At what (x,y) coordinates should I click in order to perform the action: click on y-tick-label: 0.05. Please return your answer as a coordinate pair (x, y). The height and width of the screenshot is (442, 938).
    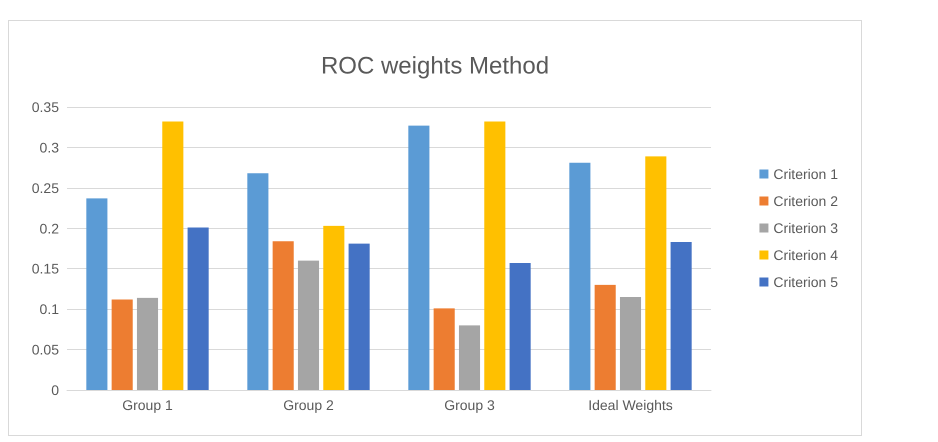
    Looking at the image, I should click on (46, 350).